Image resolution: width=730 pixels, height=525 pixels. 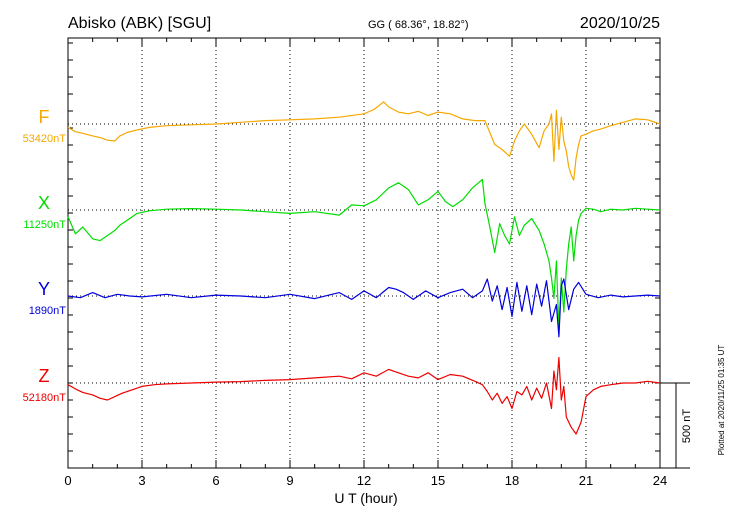 What do you see at coordinates (289, 480) in the screenshot?
I see `x-tick-label: 9` at bounding box center [289, 480].